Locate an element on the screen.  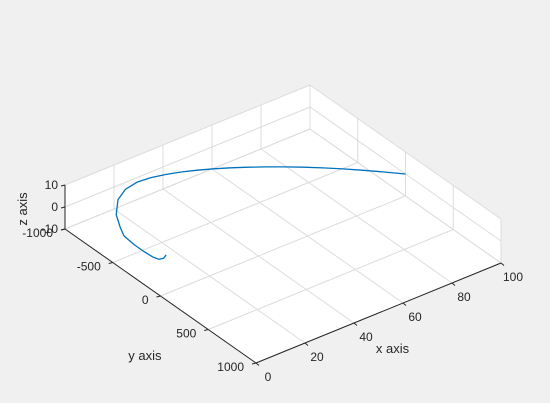
z-tick-label: -10 is located at coordinates (50, 229).